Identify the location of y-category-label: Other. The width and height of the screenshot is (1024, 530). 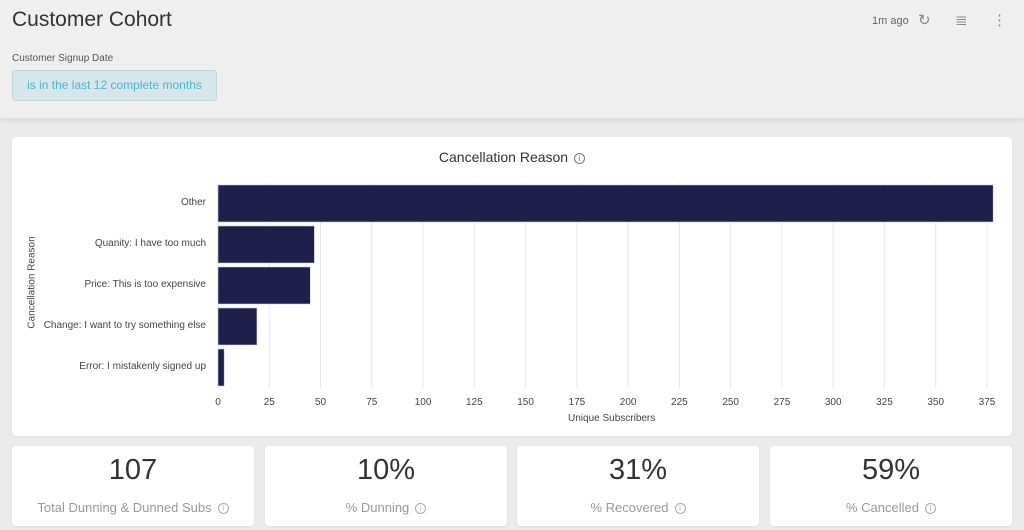
(193, 202).